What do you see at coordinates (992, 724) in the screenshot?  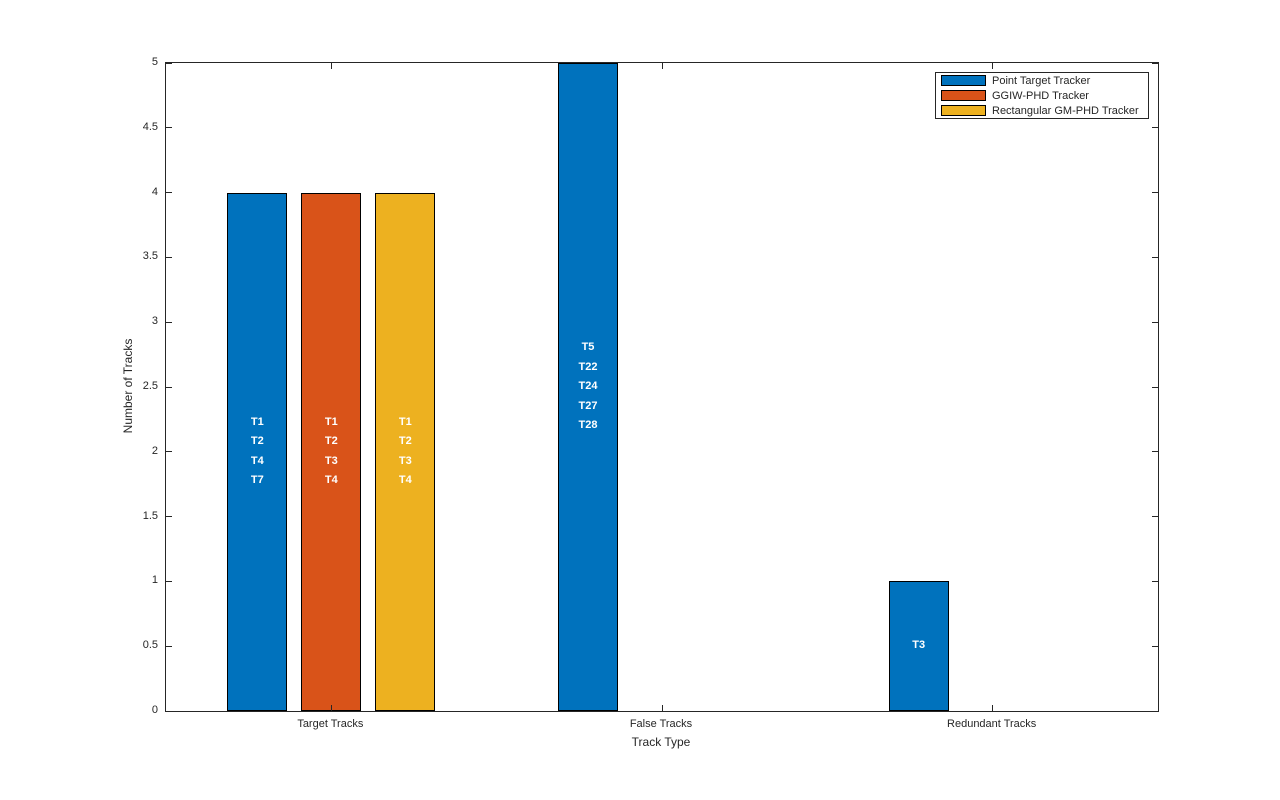 I see `x-category-label: Redundant Tracks` at bounding box center [992, 724].